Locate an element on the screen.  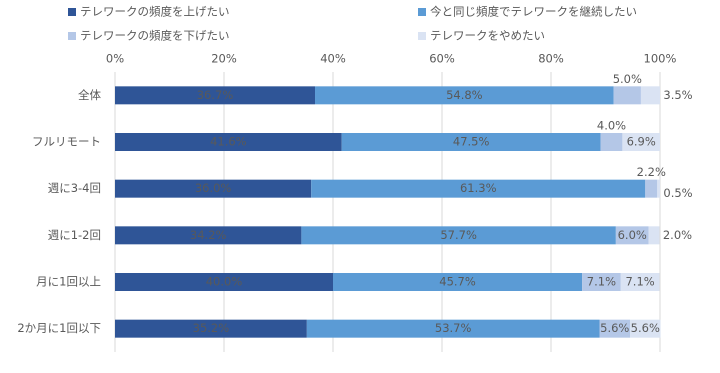
y-tick-label: 全体 is located at coordinates (89, 95).